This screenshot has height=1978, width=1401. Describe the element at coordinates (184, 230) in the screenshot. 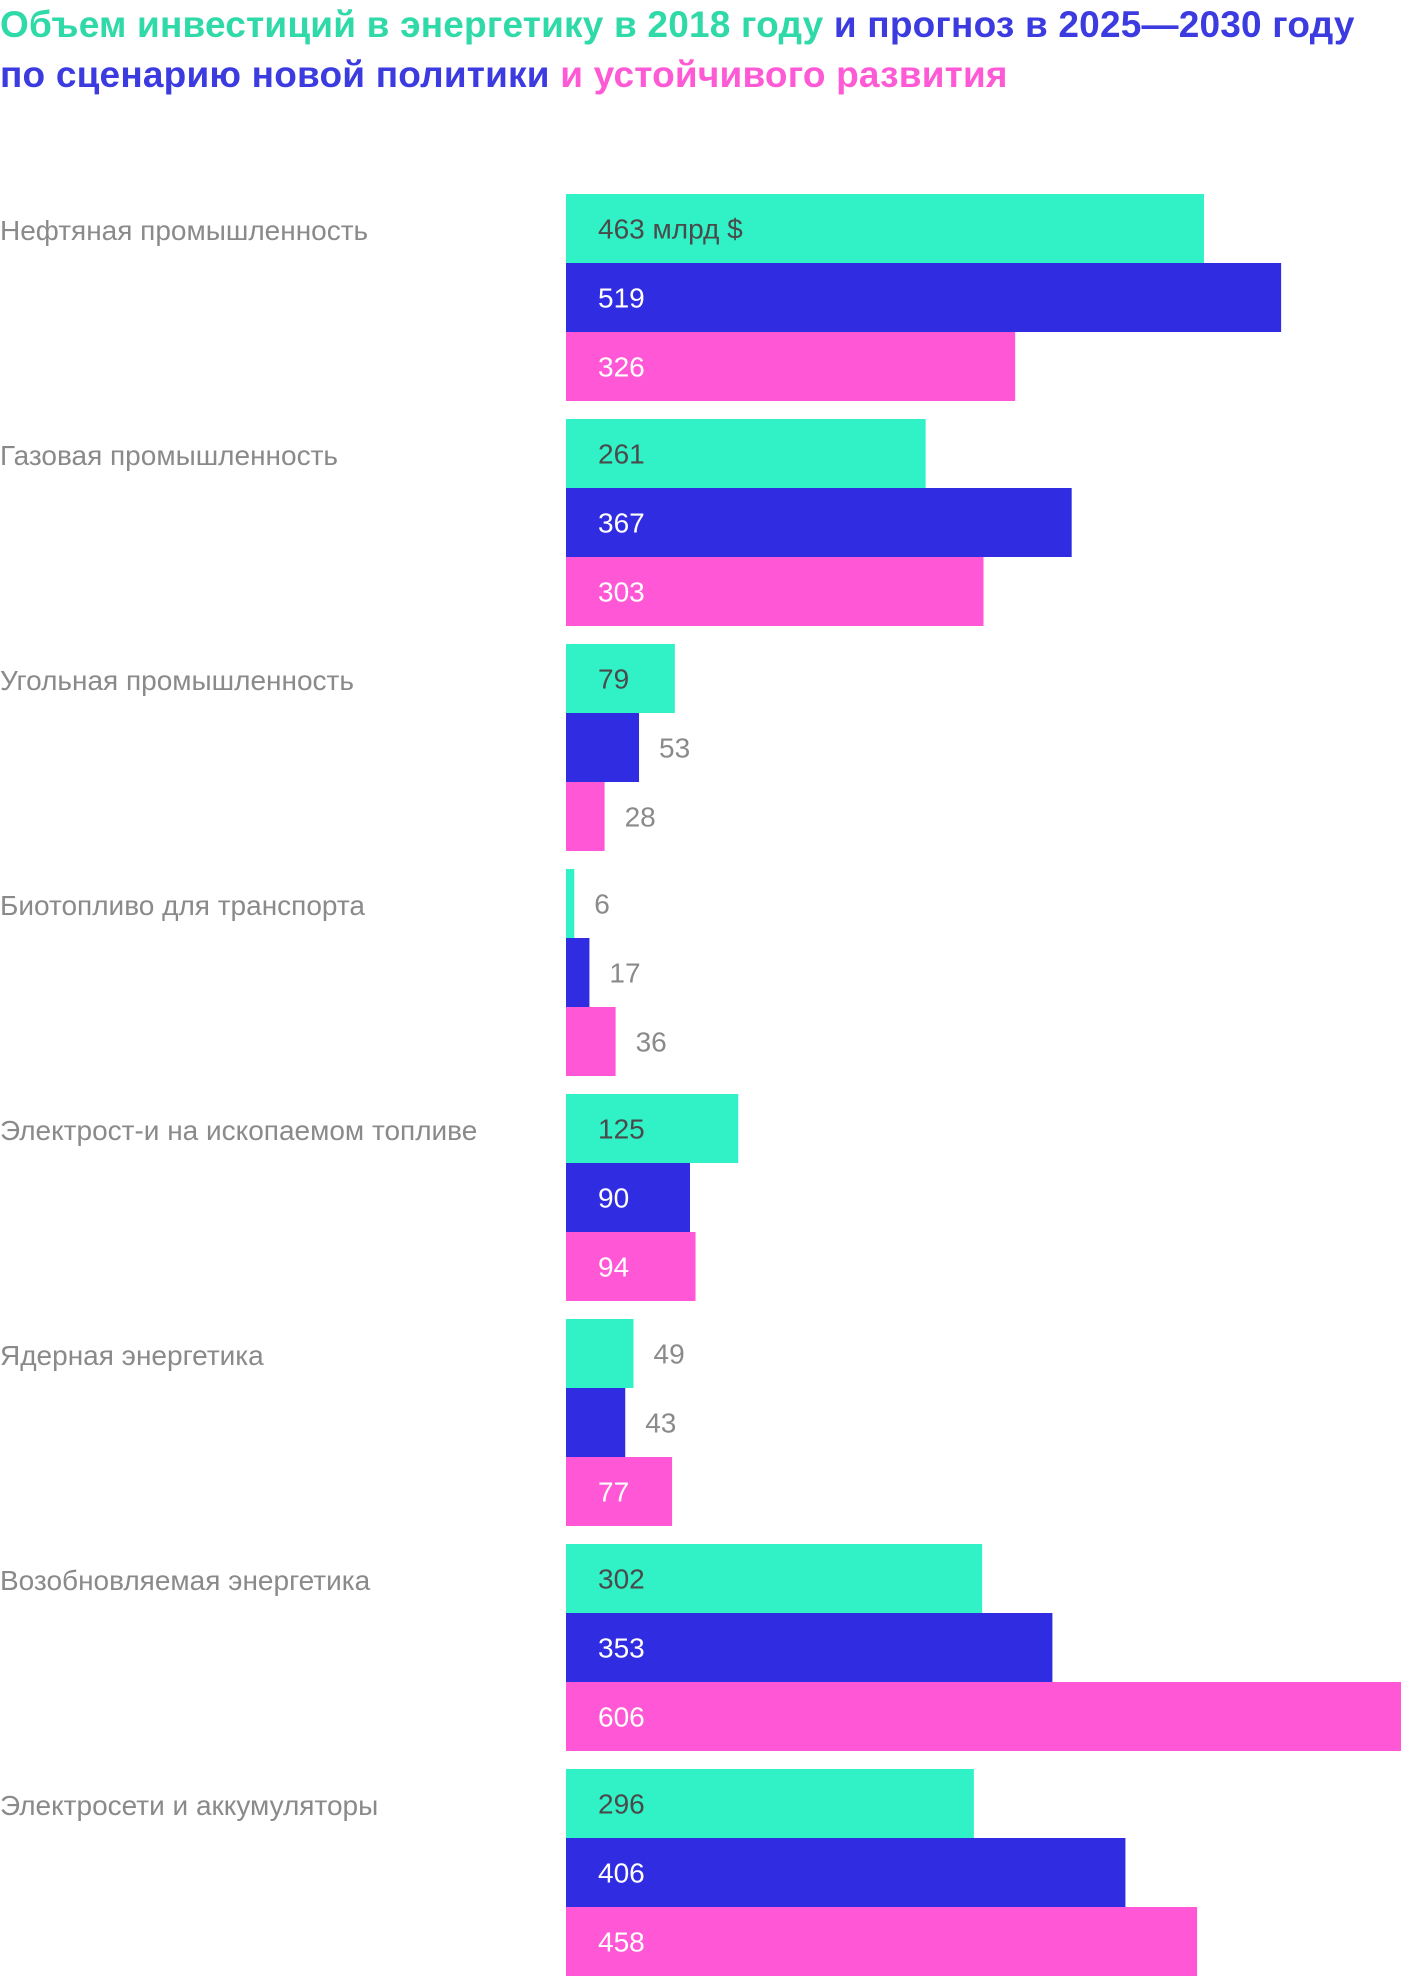

I see `category-label: Нефтяная промышленность` at that location.